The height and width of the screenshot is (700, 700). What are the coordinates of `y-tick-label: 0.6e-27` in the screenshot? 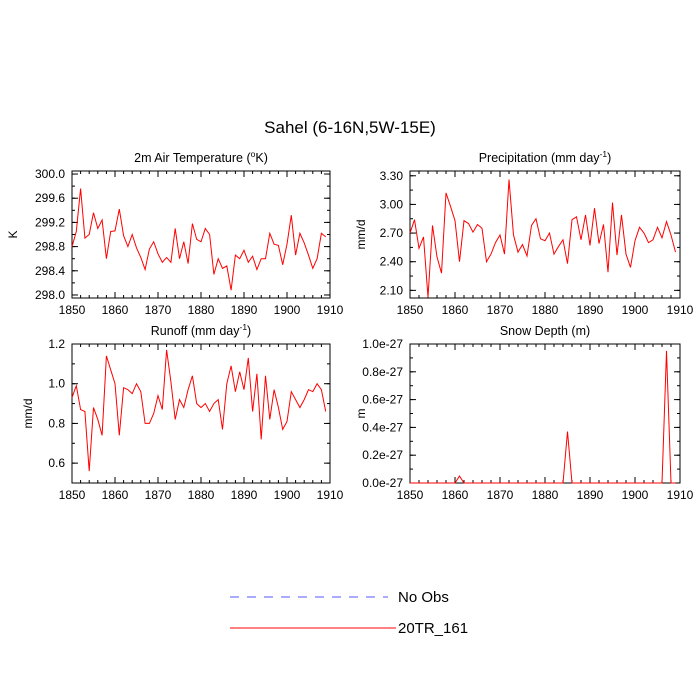 It's located at (382, 400).